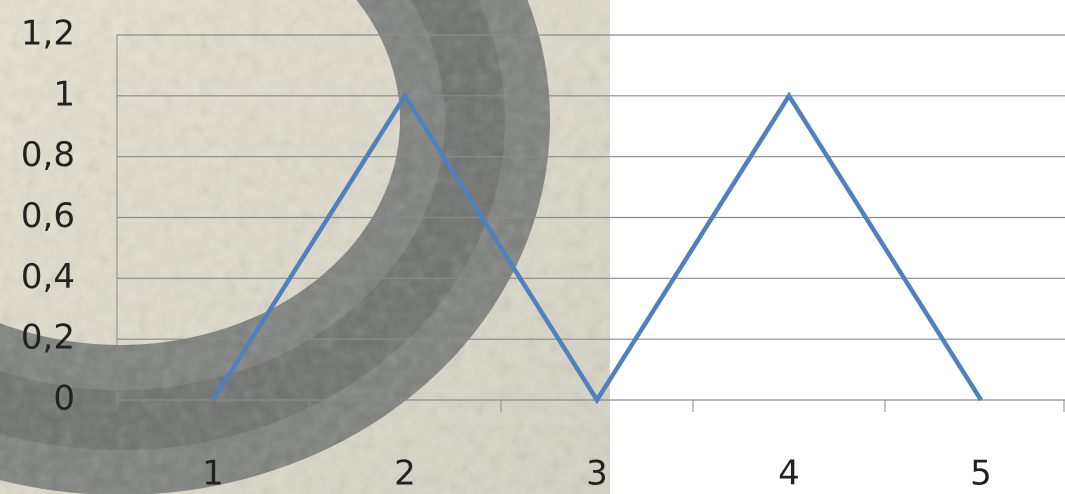 This screenshot has width=1065, height=494. I want to click on y-tick-label: 1,2, so click(48, 34).